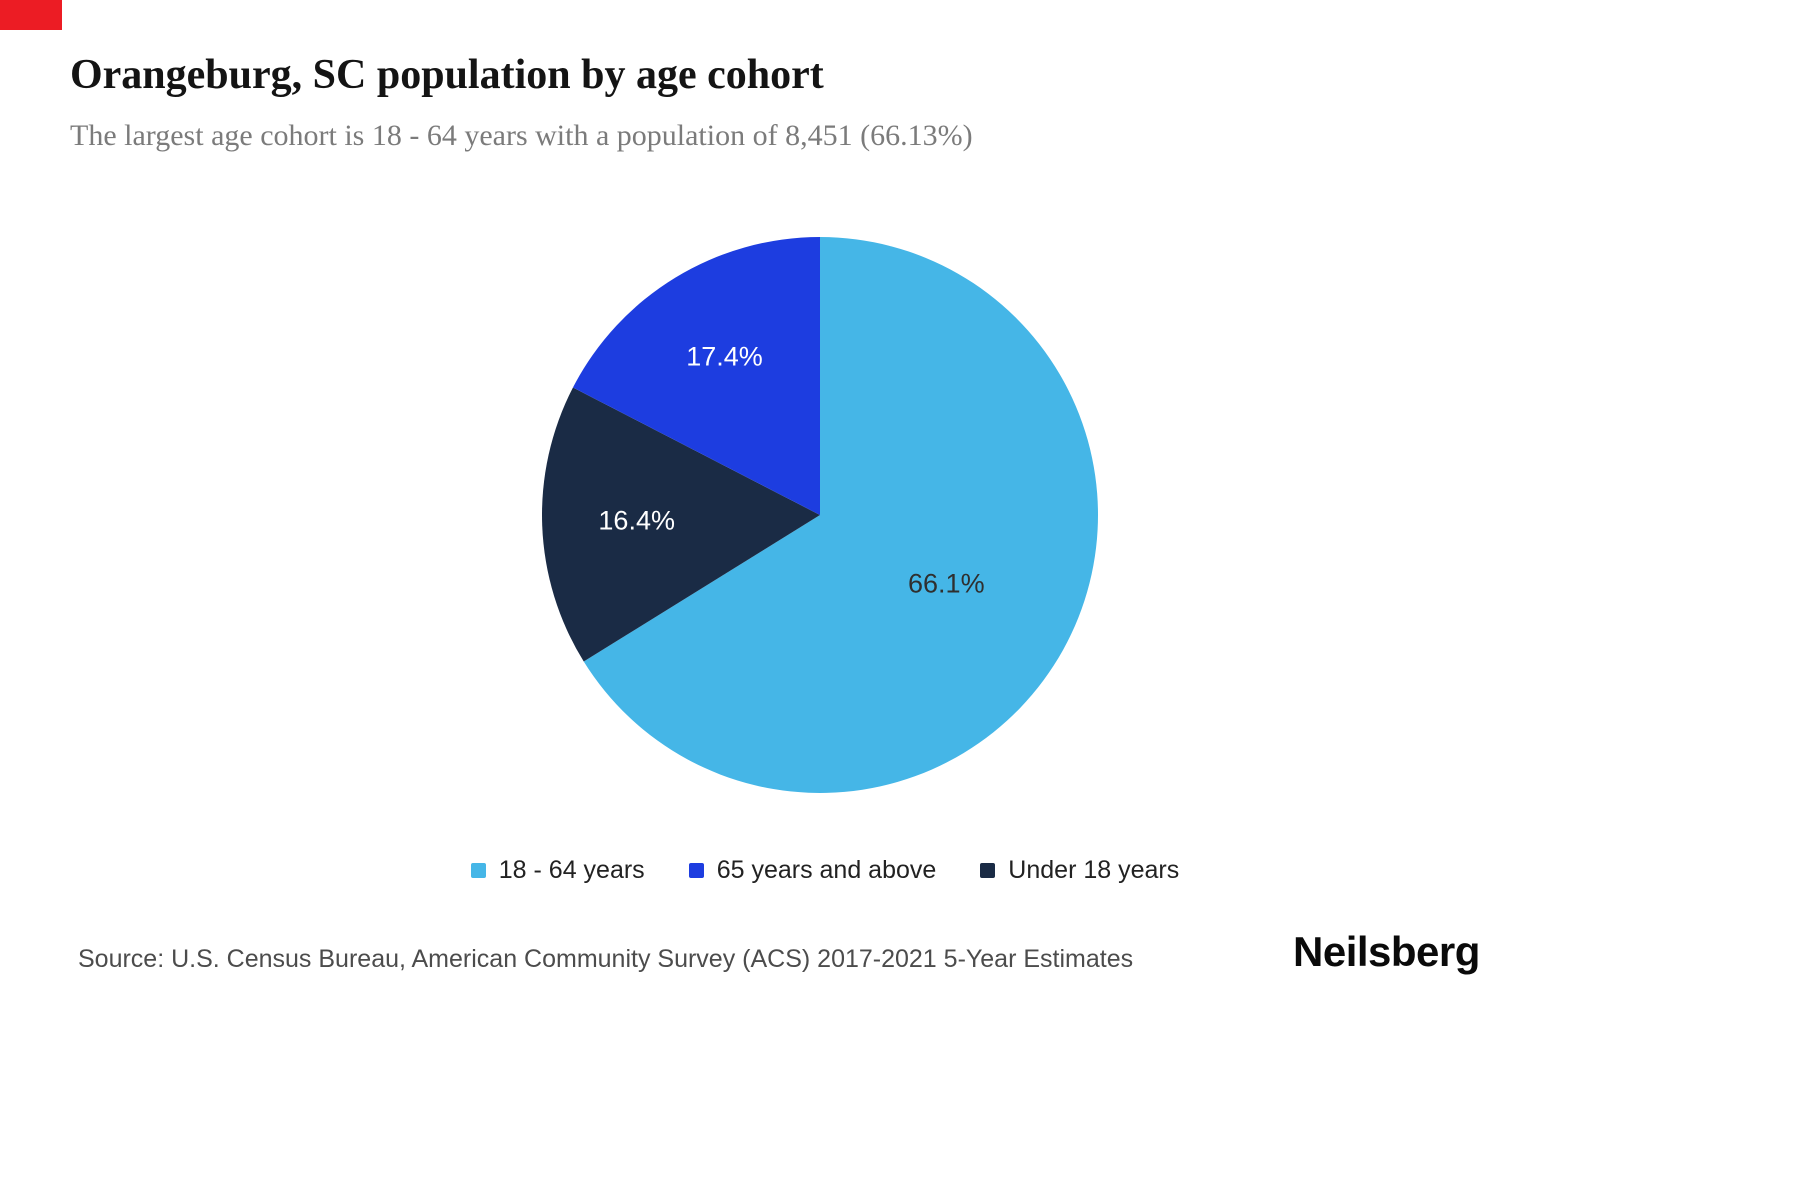 Image resolution: width=1800 pixels, height=1200 pixels. I want to click on pie-chart: 66.1% 16.4% 17.4%, so click(820, 515).